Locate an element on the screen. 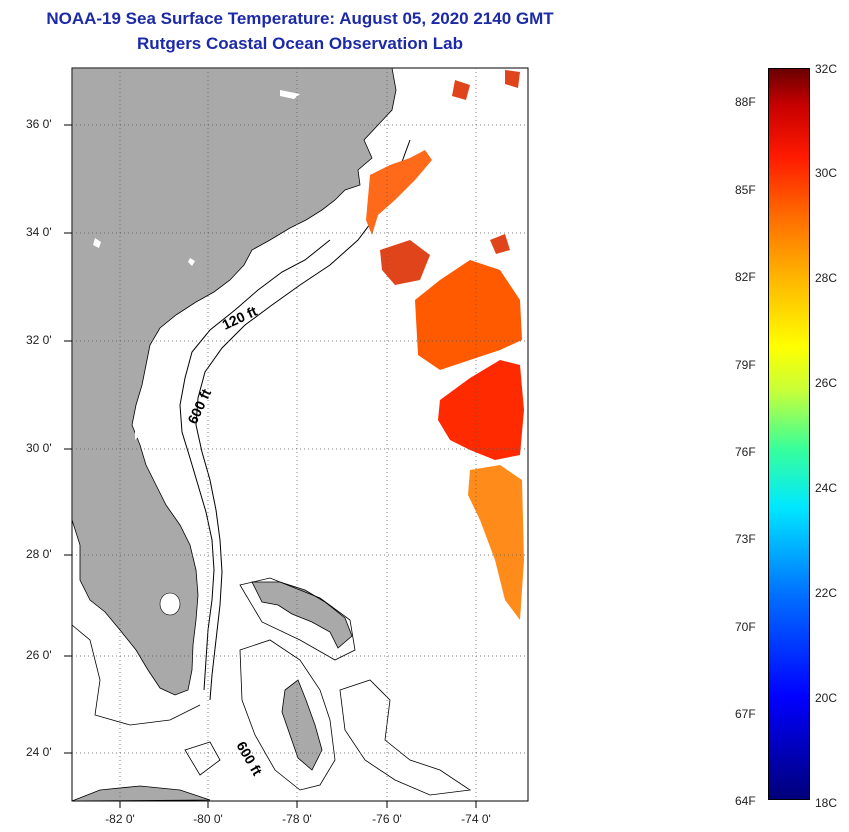 This screenshot has width=849, height=832. colorbar-f-73: 73F is located at coordinates (745, 539).